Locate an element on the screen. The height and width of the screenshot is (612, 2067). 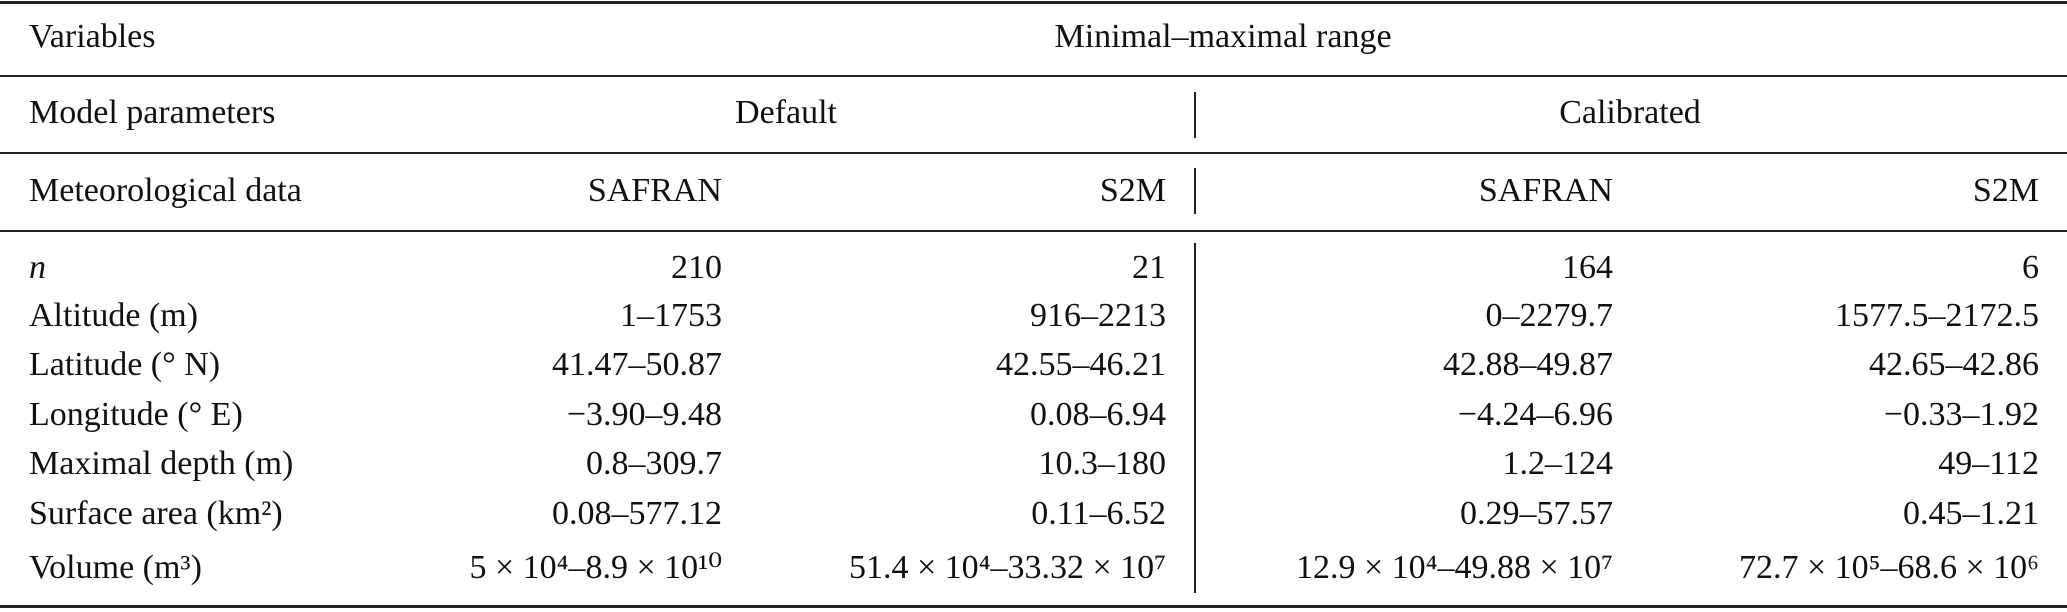
cell: 42.65–42.86 is located at coordinates (1954, 364).